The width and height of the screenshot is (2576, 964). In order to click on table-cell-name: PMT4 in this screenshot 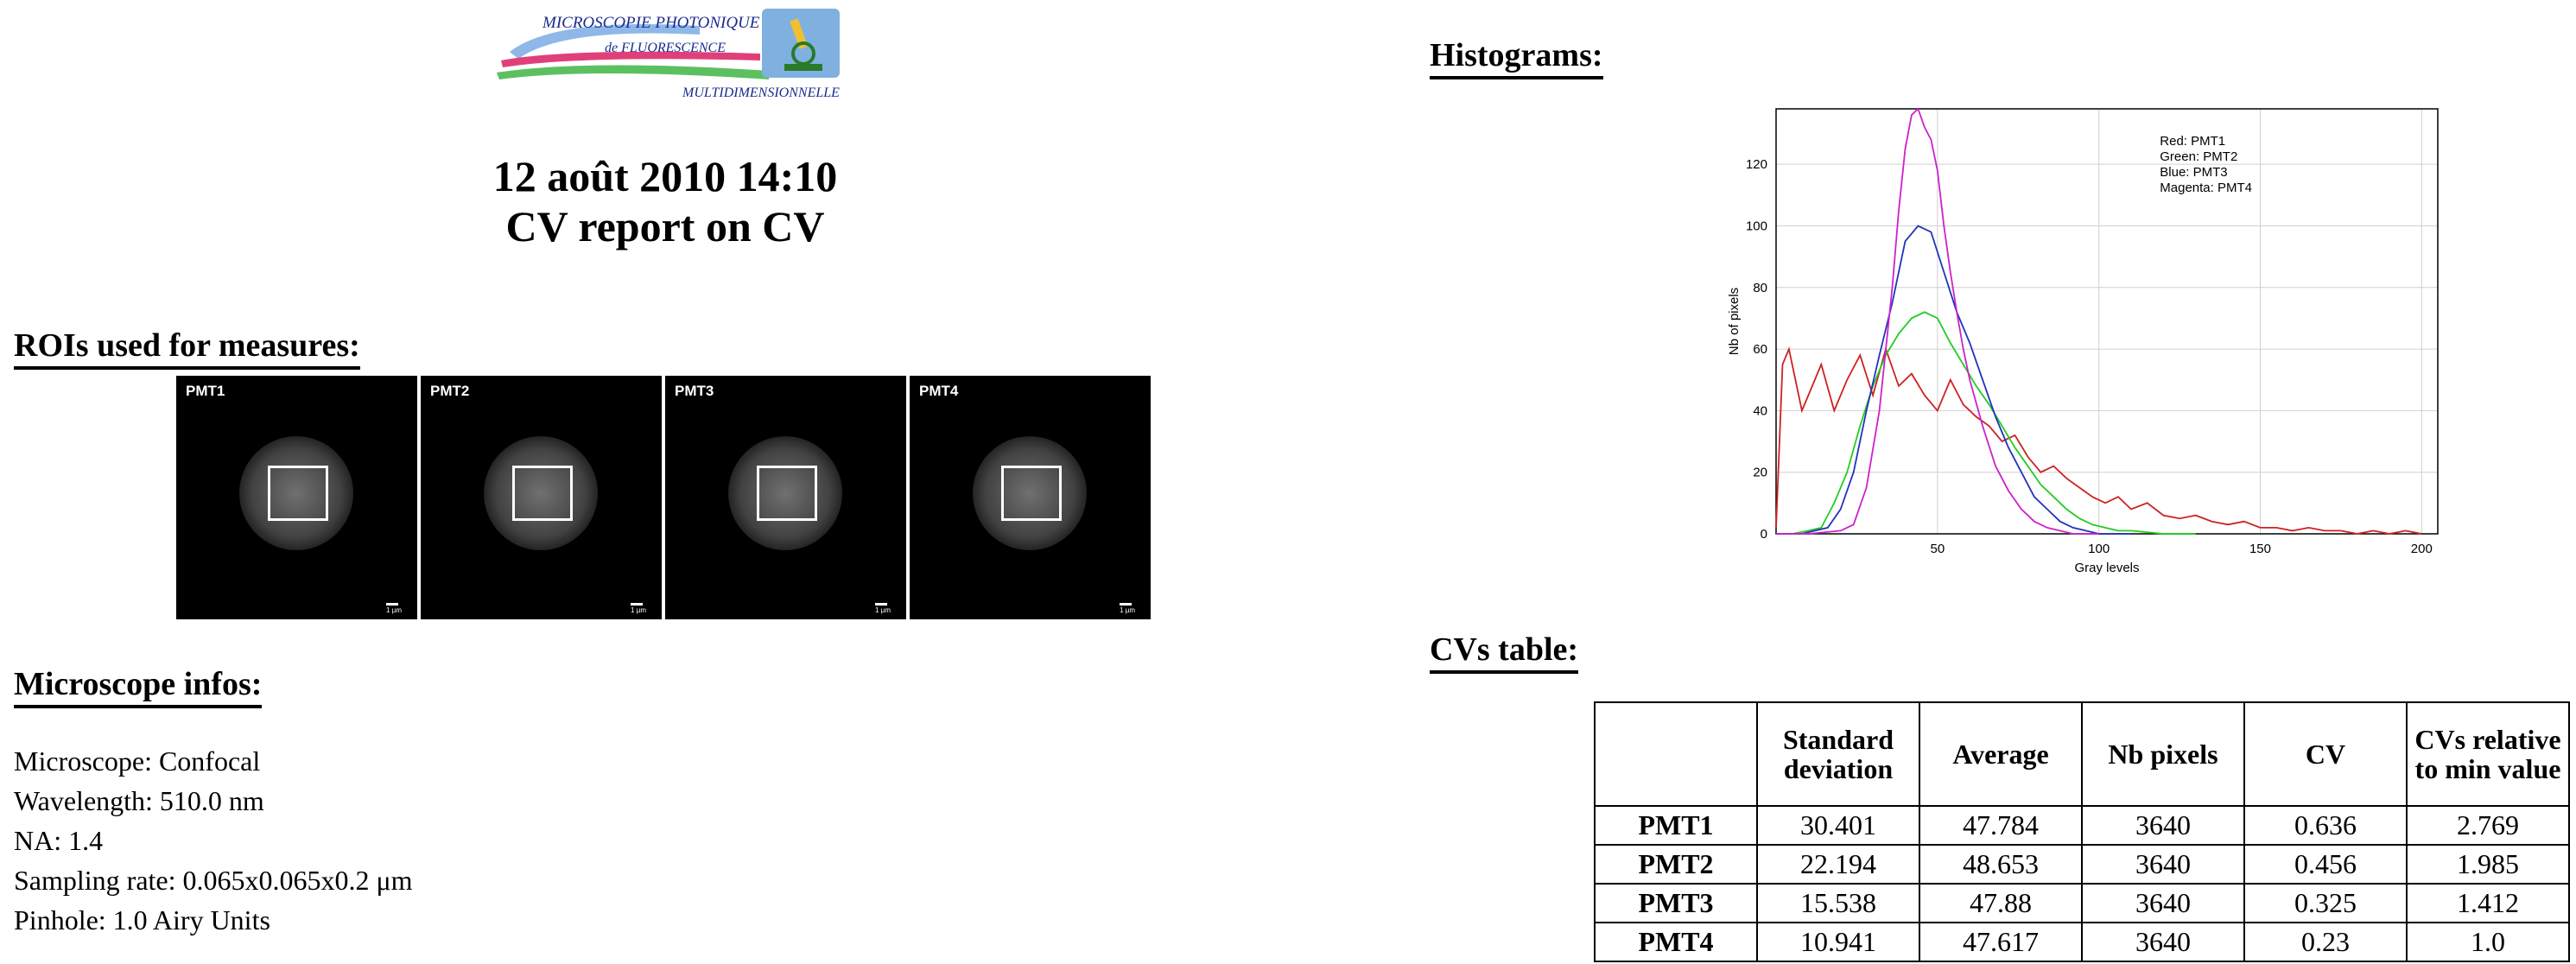, I will do `click(1676, 942)`.